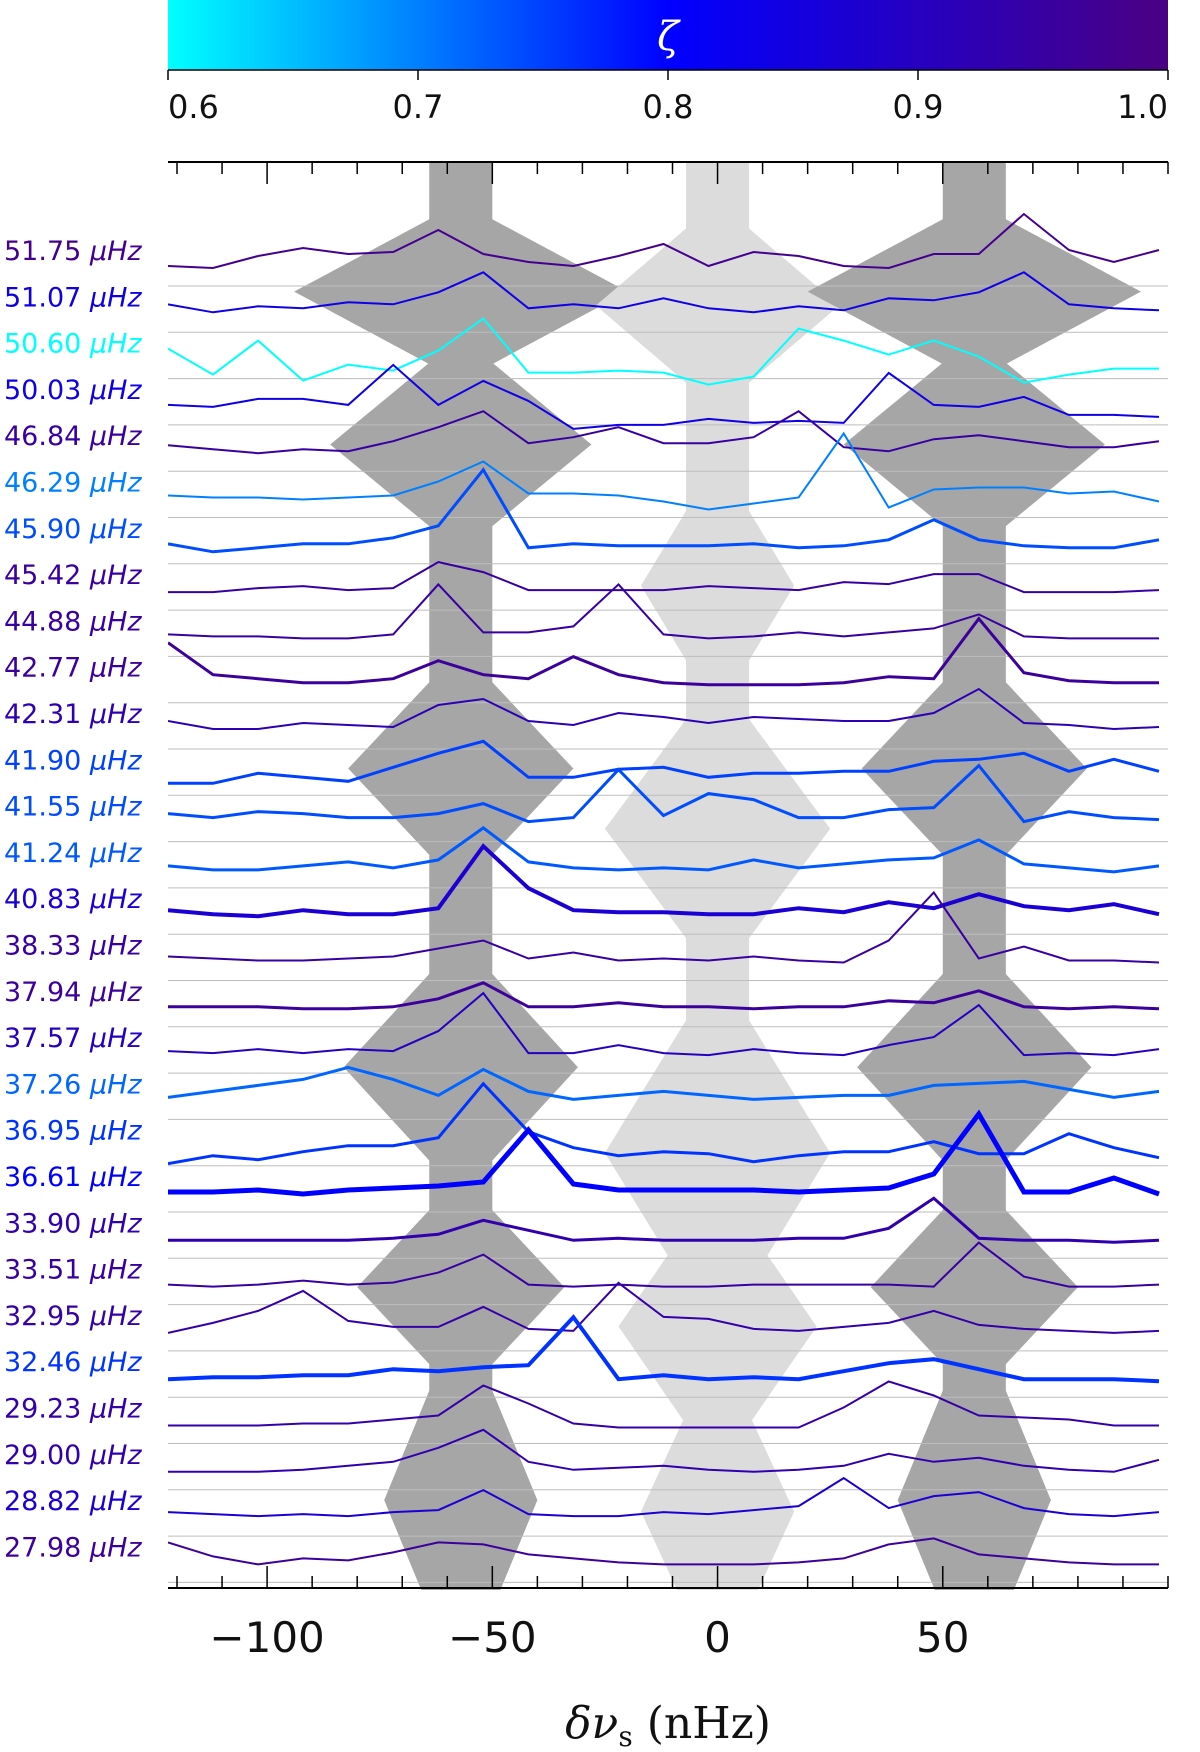 The image size is (1200, 1752). What do you see at coordinates (47, 1501) in the screenshot?
I see `row-frequency: 28.82` at bounding box center [47, 1501].